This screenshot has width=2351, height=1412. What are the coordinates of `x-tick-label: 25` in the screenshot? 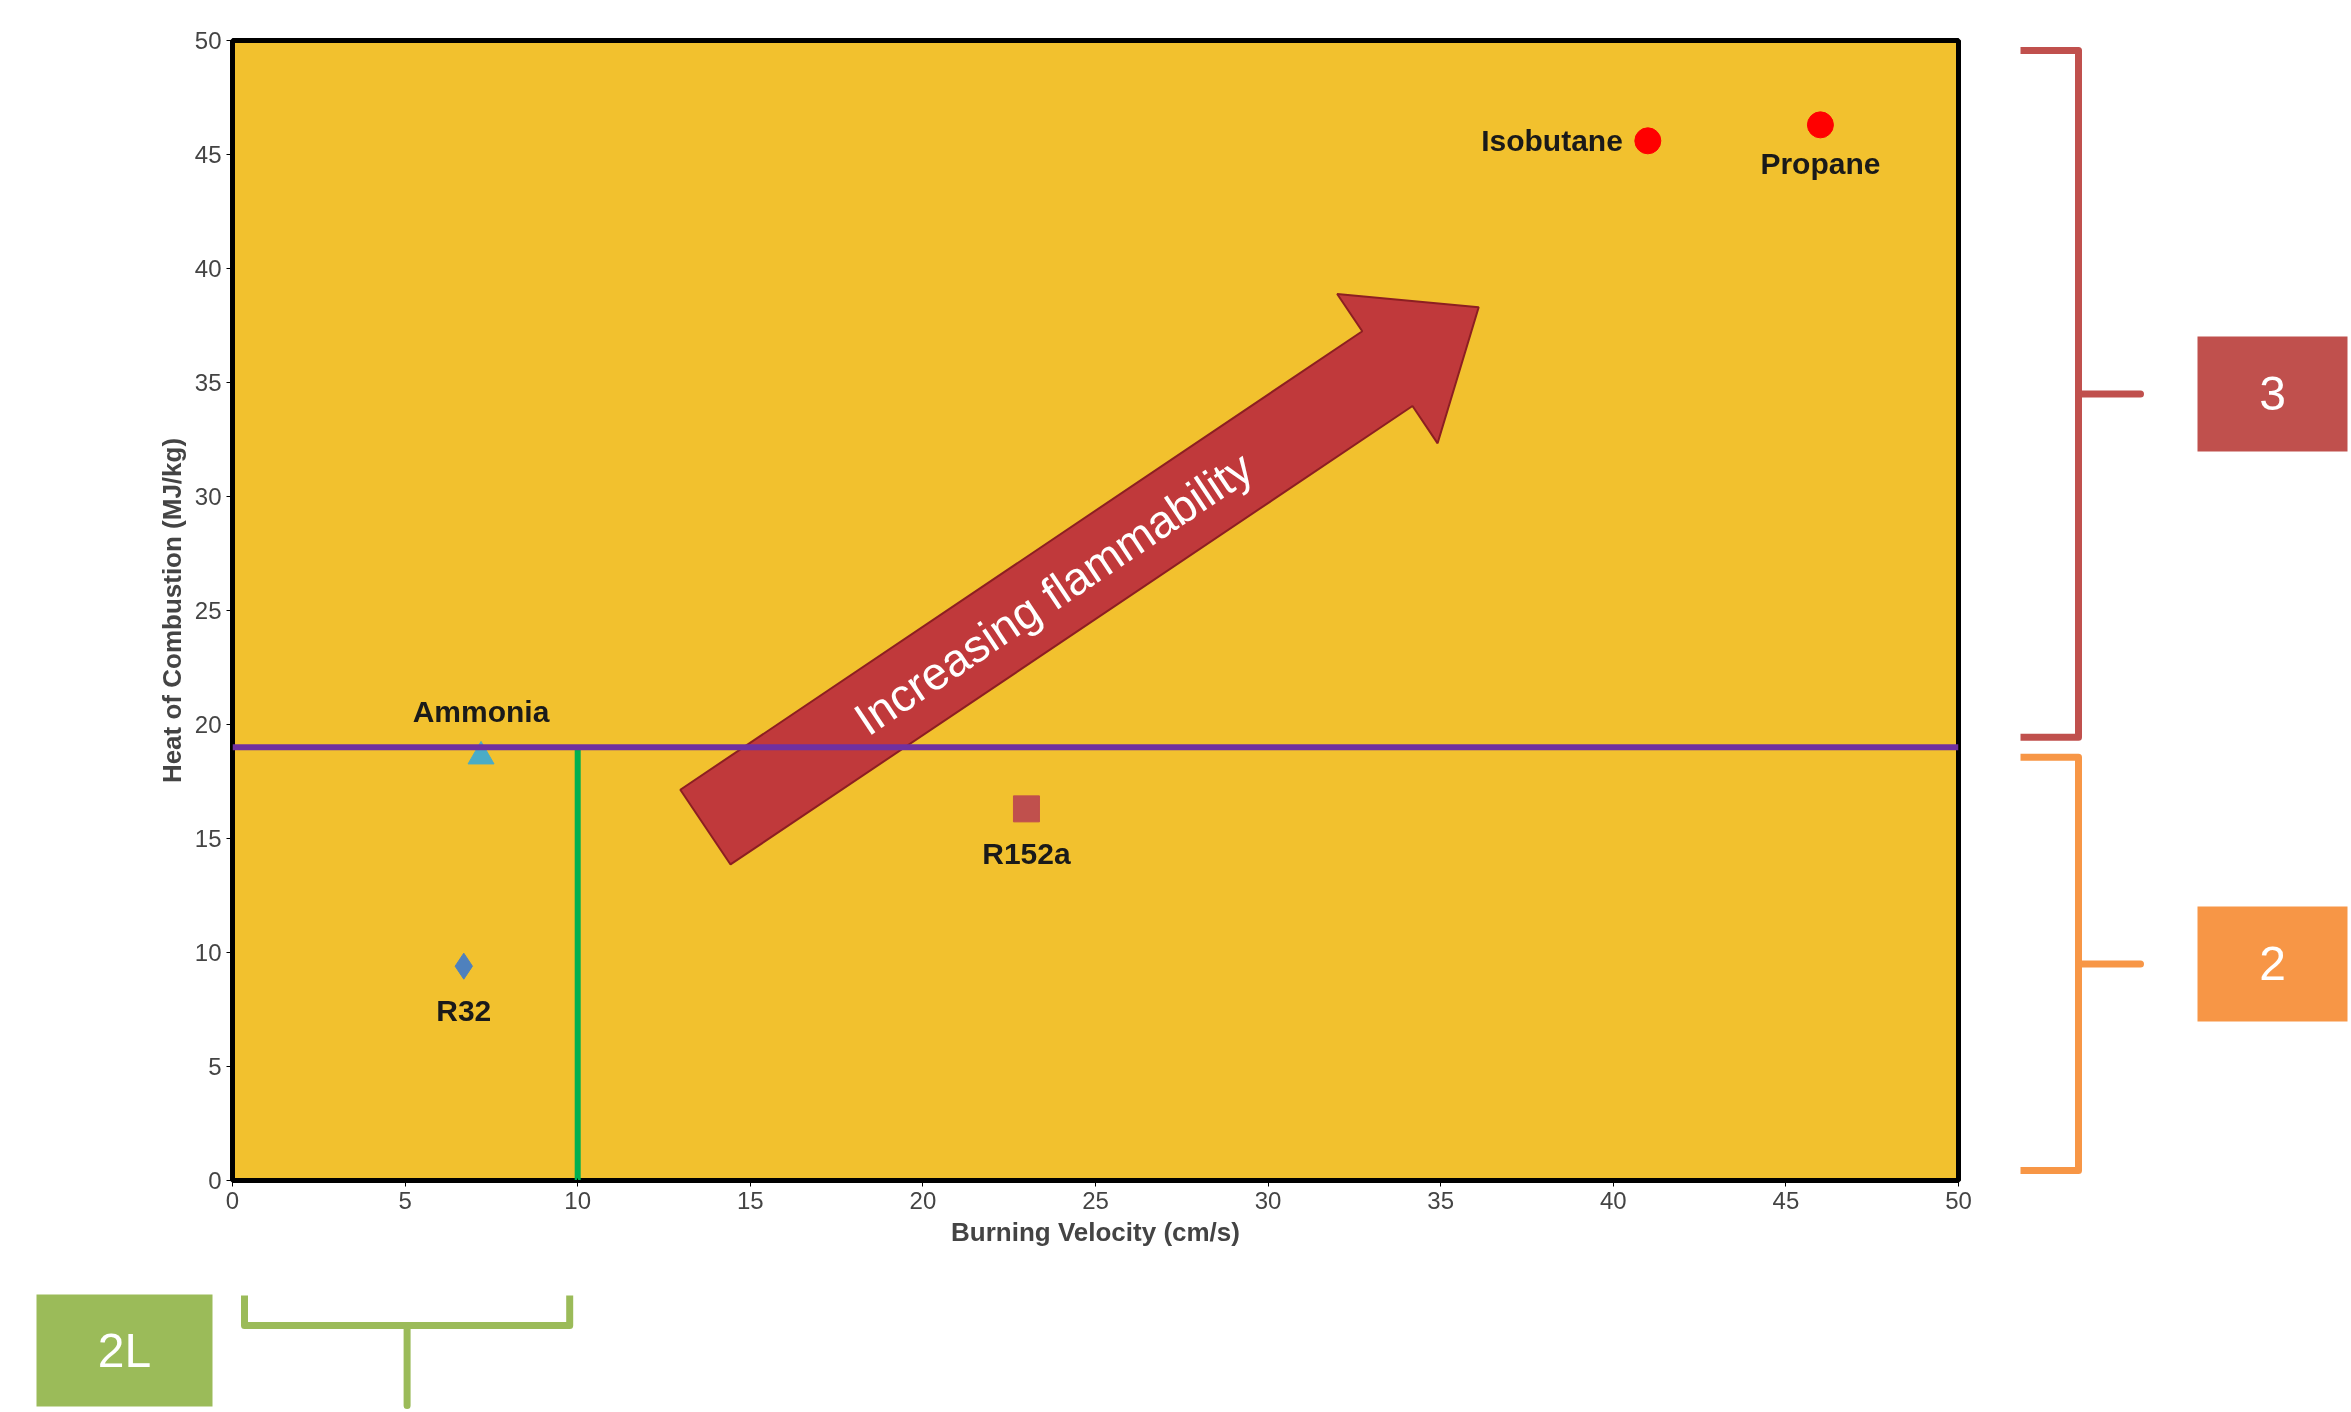 It's located at (1095, 1200).